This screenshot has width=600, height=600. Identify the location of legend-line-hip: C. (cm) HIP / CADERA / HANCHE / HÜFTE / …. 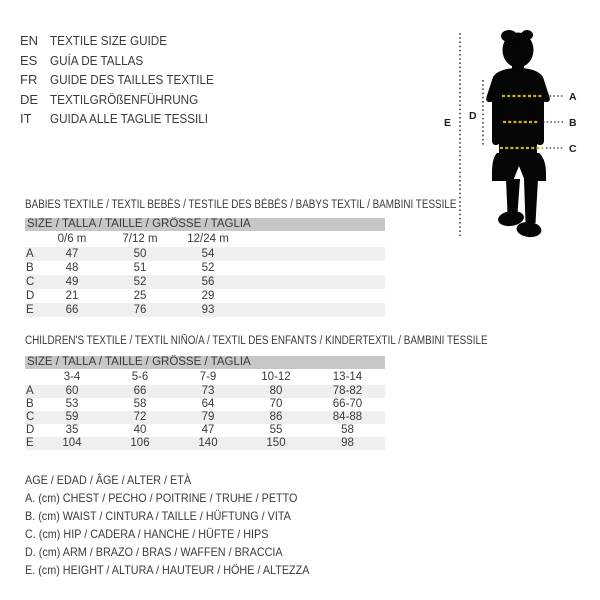
(147, 534).